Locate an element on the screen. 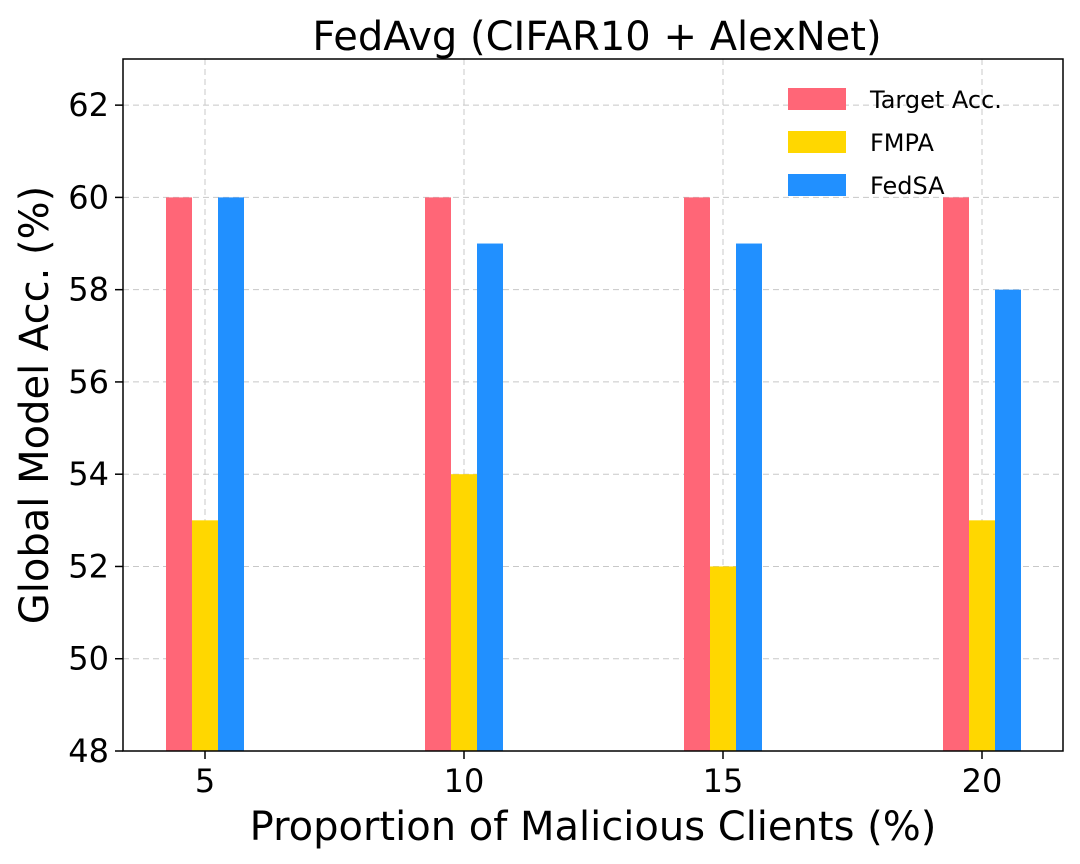 The image size is (1080, 864). y-tick-label: 60 is located at coordinates (88, 197).